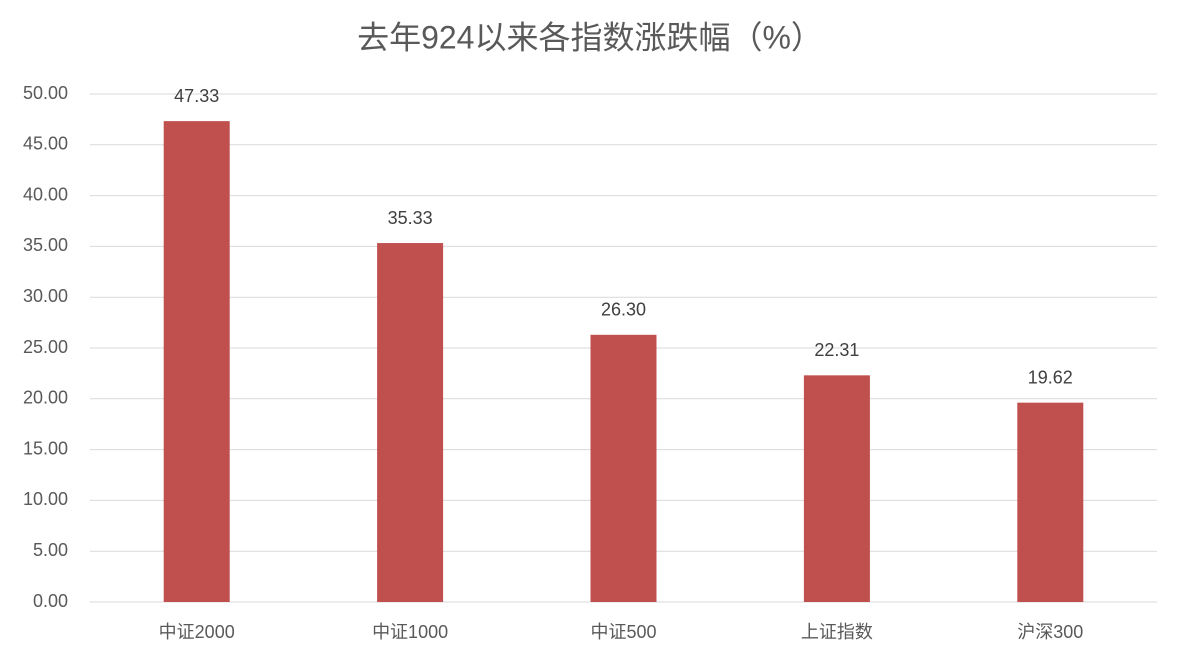 This screenshot has width=1181, height=659. I want to click on y-tick-label: 10.00, so click(45, 499).